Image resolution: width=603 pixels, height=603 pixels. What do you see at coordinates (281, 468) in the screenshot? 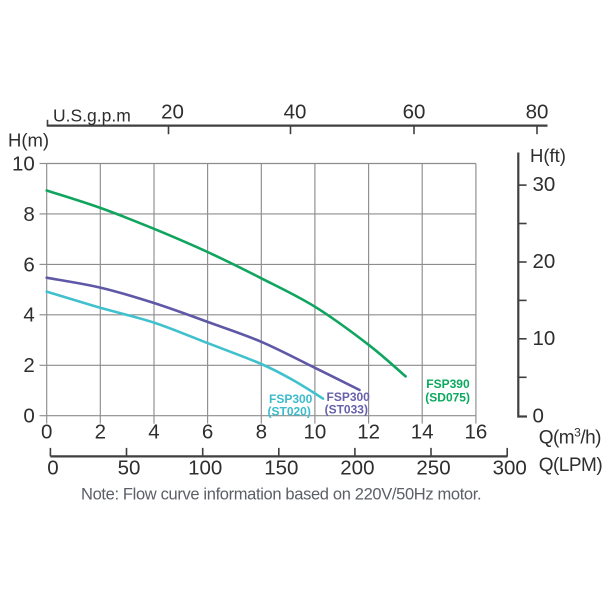
I see `svg-text: 150` at bounding box center [281, 468].